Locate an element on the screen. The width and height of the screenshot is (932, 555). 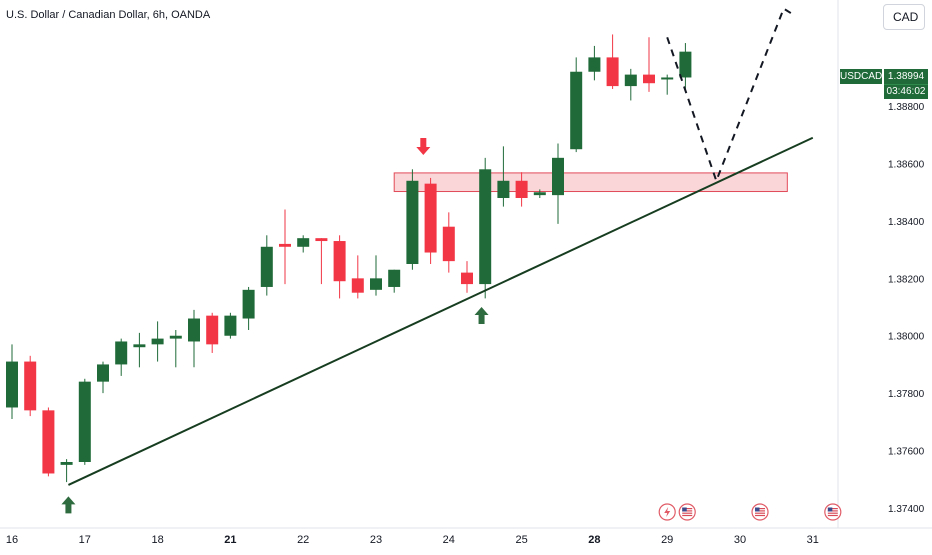
x-tick-label: 30 is located at coordinates (740, 540).